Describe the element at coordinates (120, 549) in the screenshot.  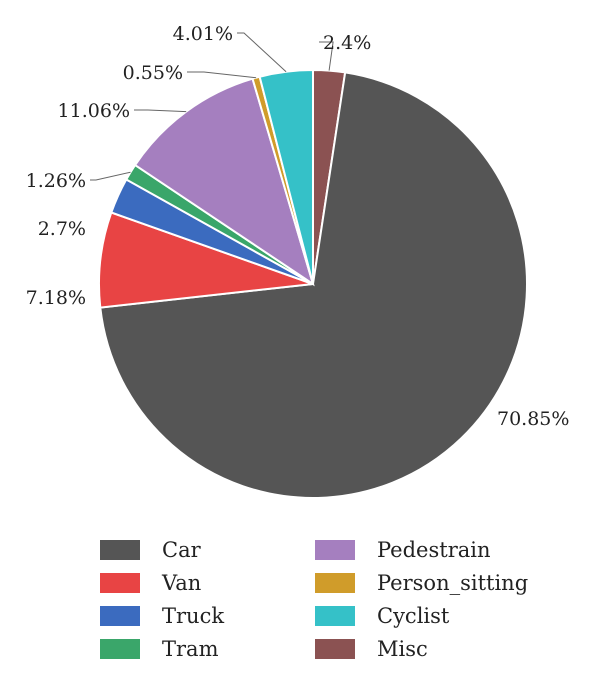
I see `legend-swatch-car` at that location.